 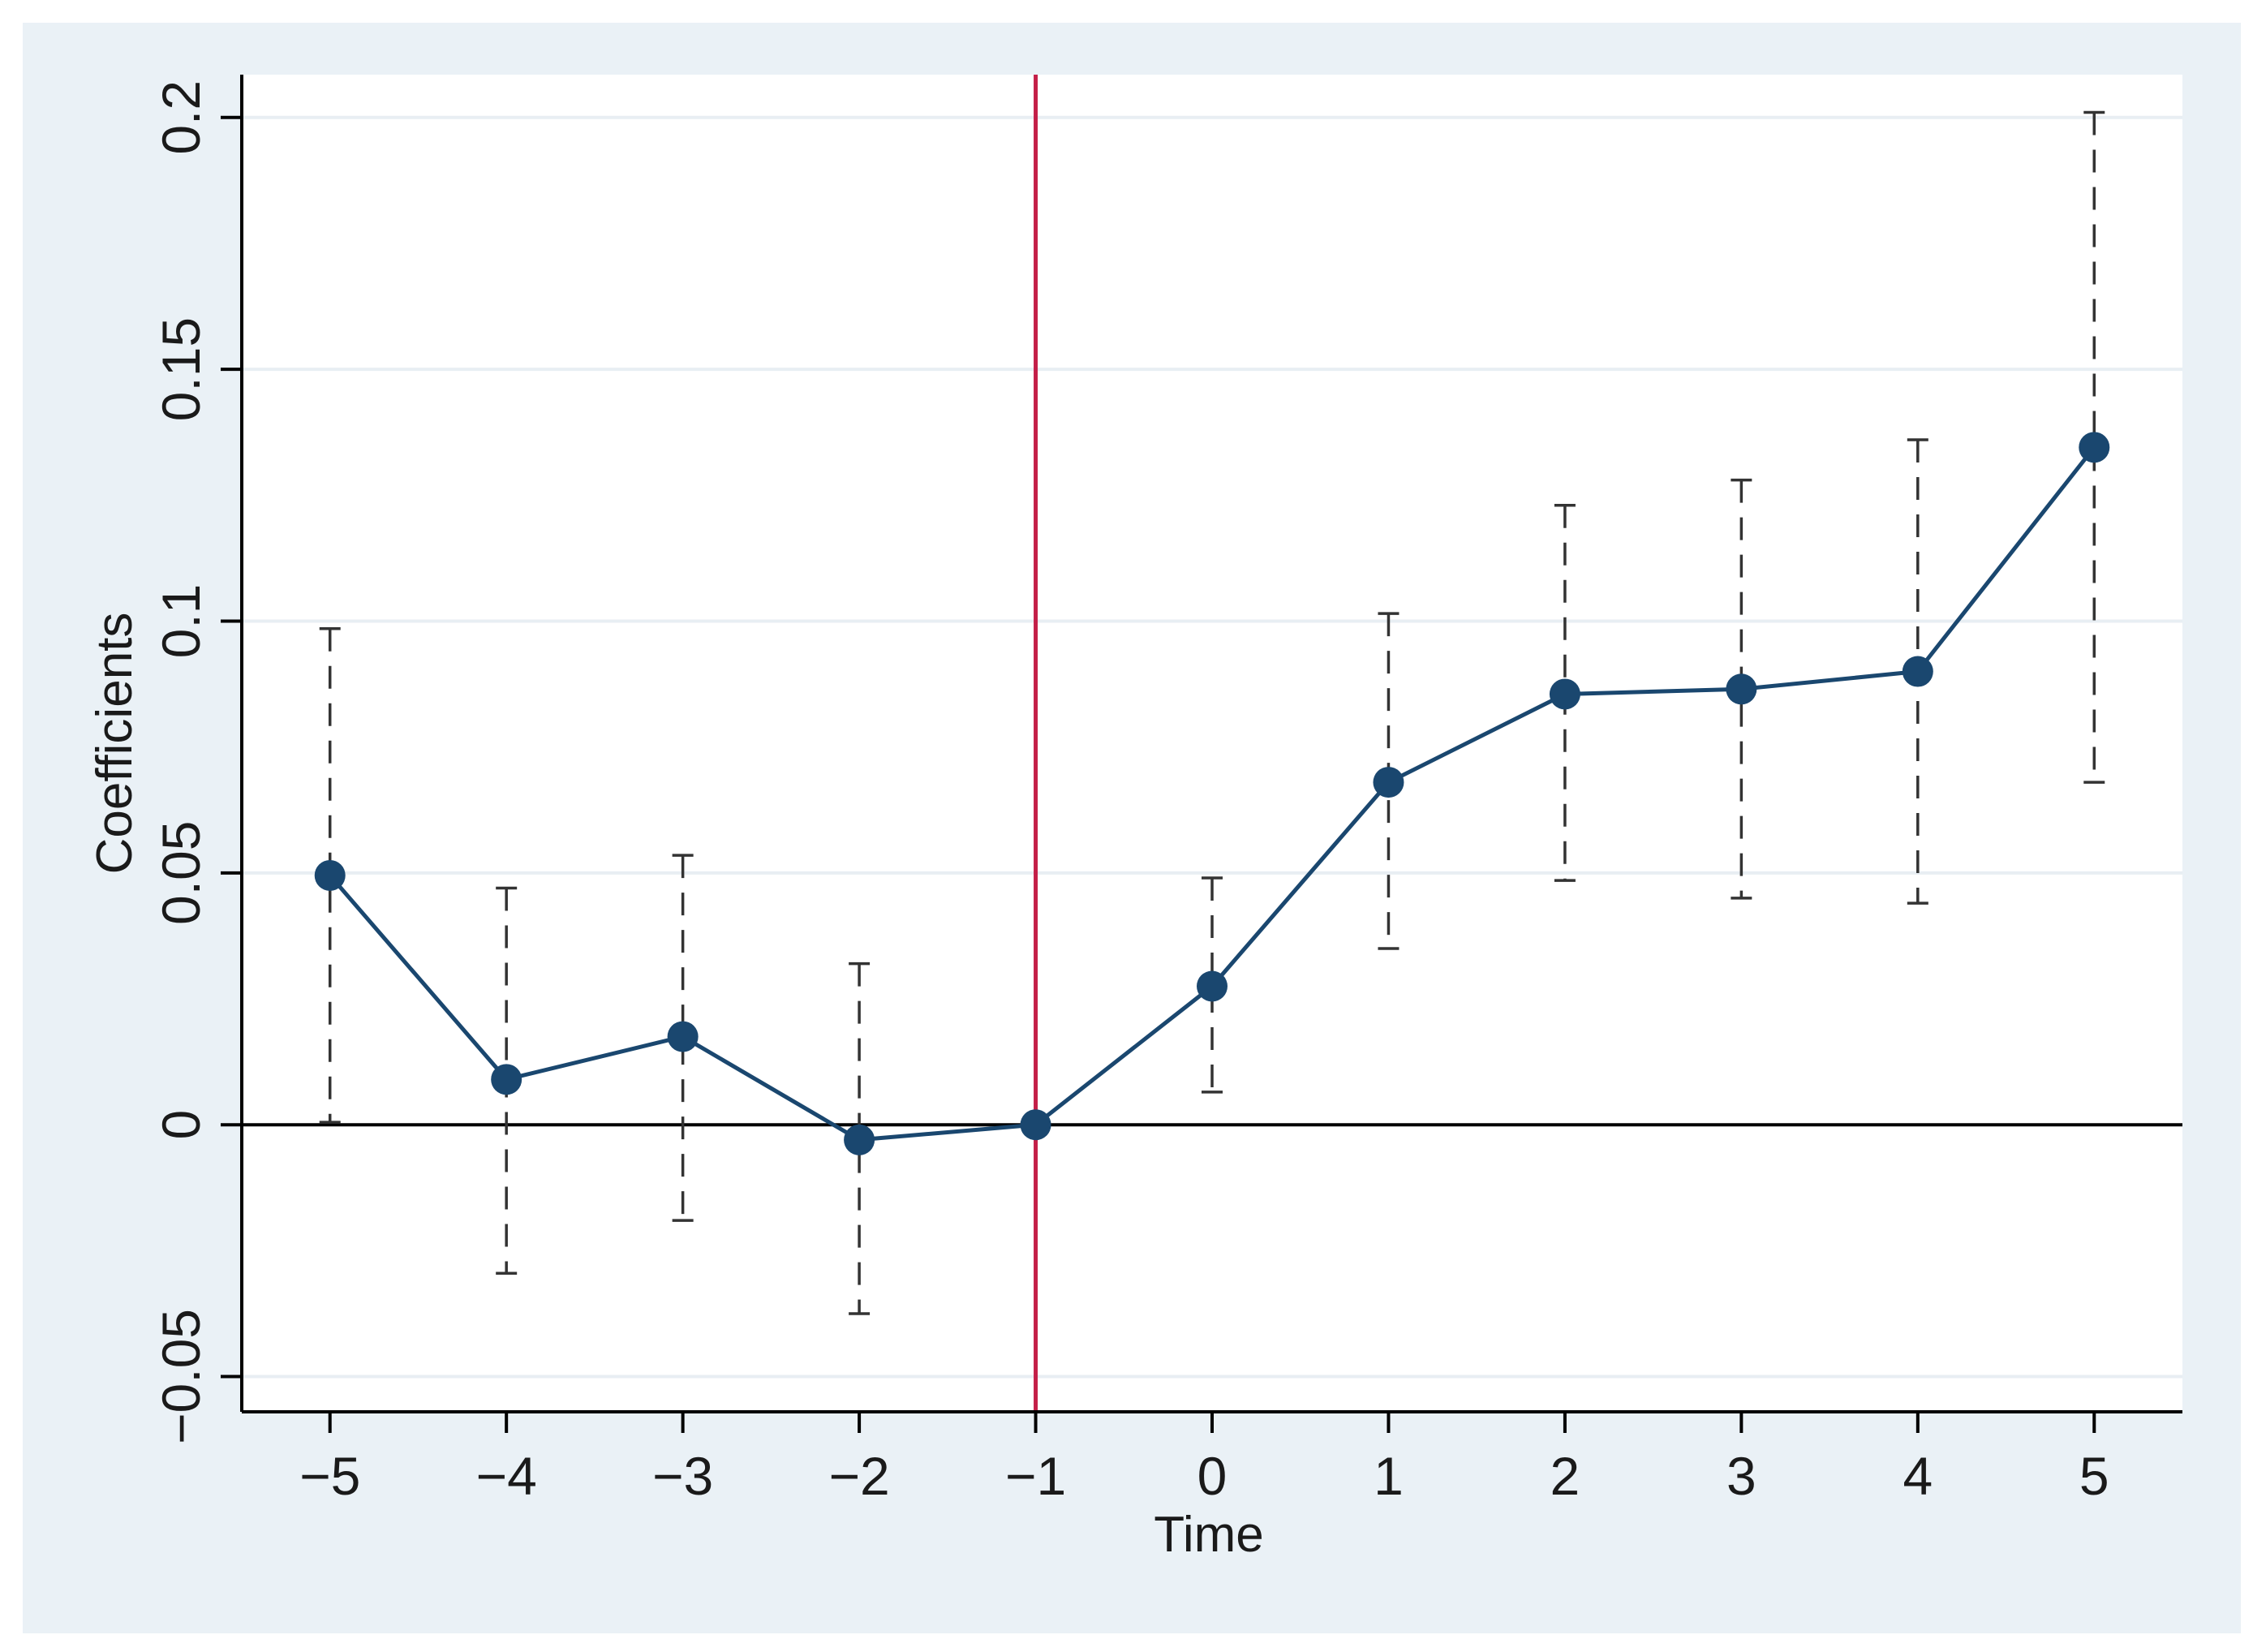 What do you see at coordinates (1208, 1535) in the screenshot?
I see `x-axis-label: Time` at bounding box center [1208, 1535].